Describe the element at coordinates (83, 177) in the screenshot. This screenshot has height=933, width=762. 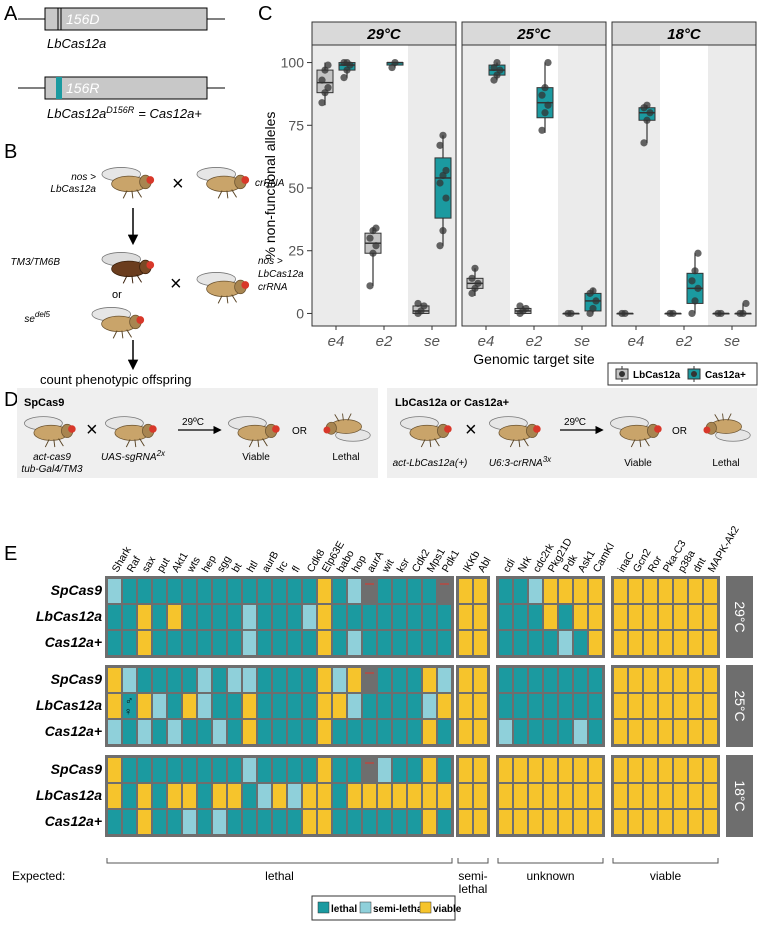
I see `genotype: nos >` at that location.